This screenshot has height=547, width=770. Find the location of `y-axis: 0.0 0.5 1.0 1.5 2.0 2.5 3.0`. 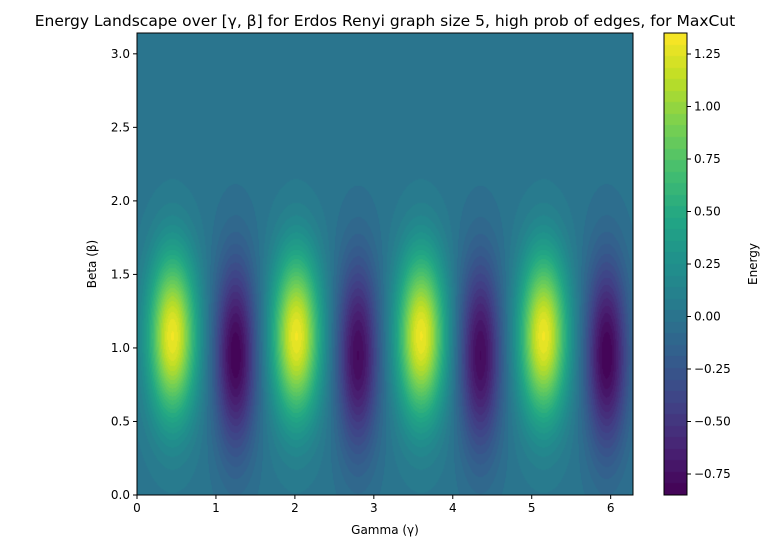

y-axis: 0.0 0.5 1.0 1.5 2.0 2.5 3.0 is located at coordinates (124, 274).